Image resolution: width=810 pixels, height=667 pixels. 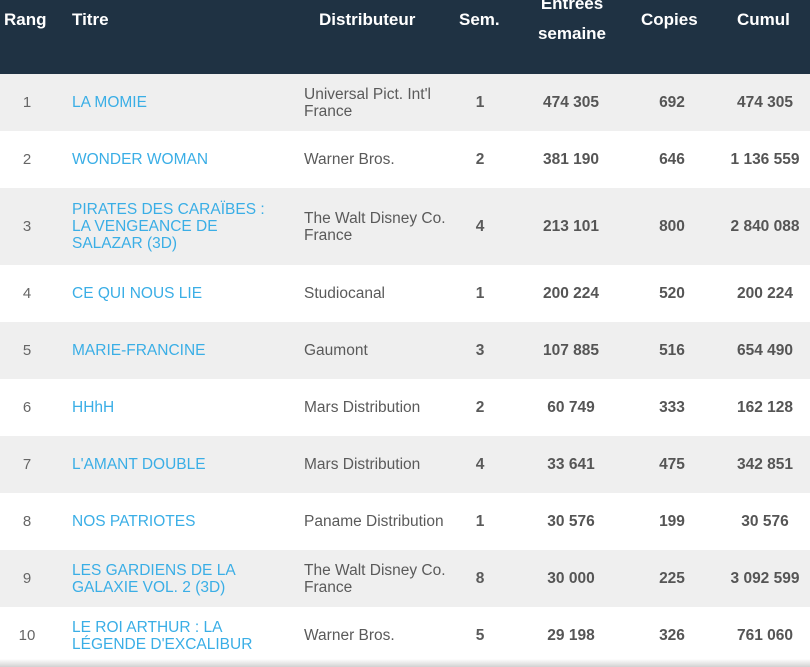 What do you see at coordinates (139, 464) in the screenshot?
I see `title-link-text: L'AMANT DOUBLE` at bounding box center [139, 464].